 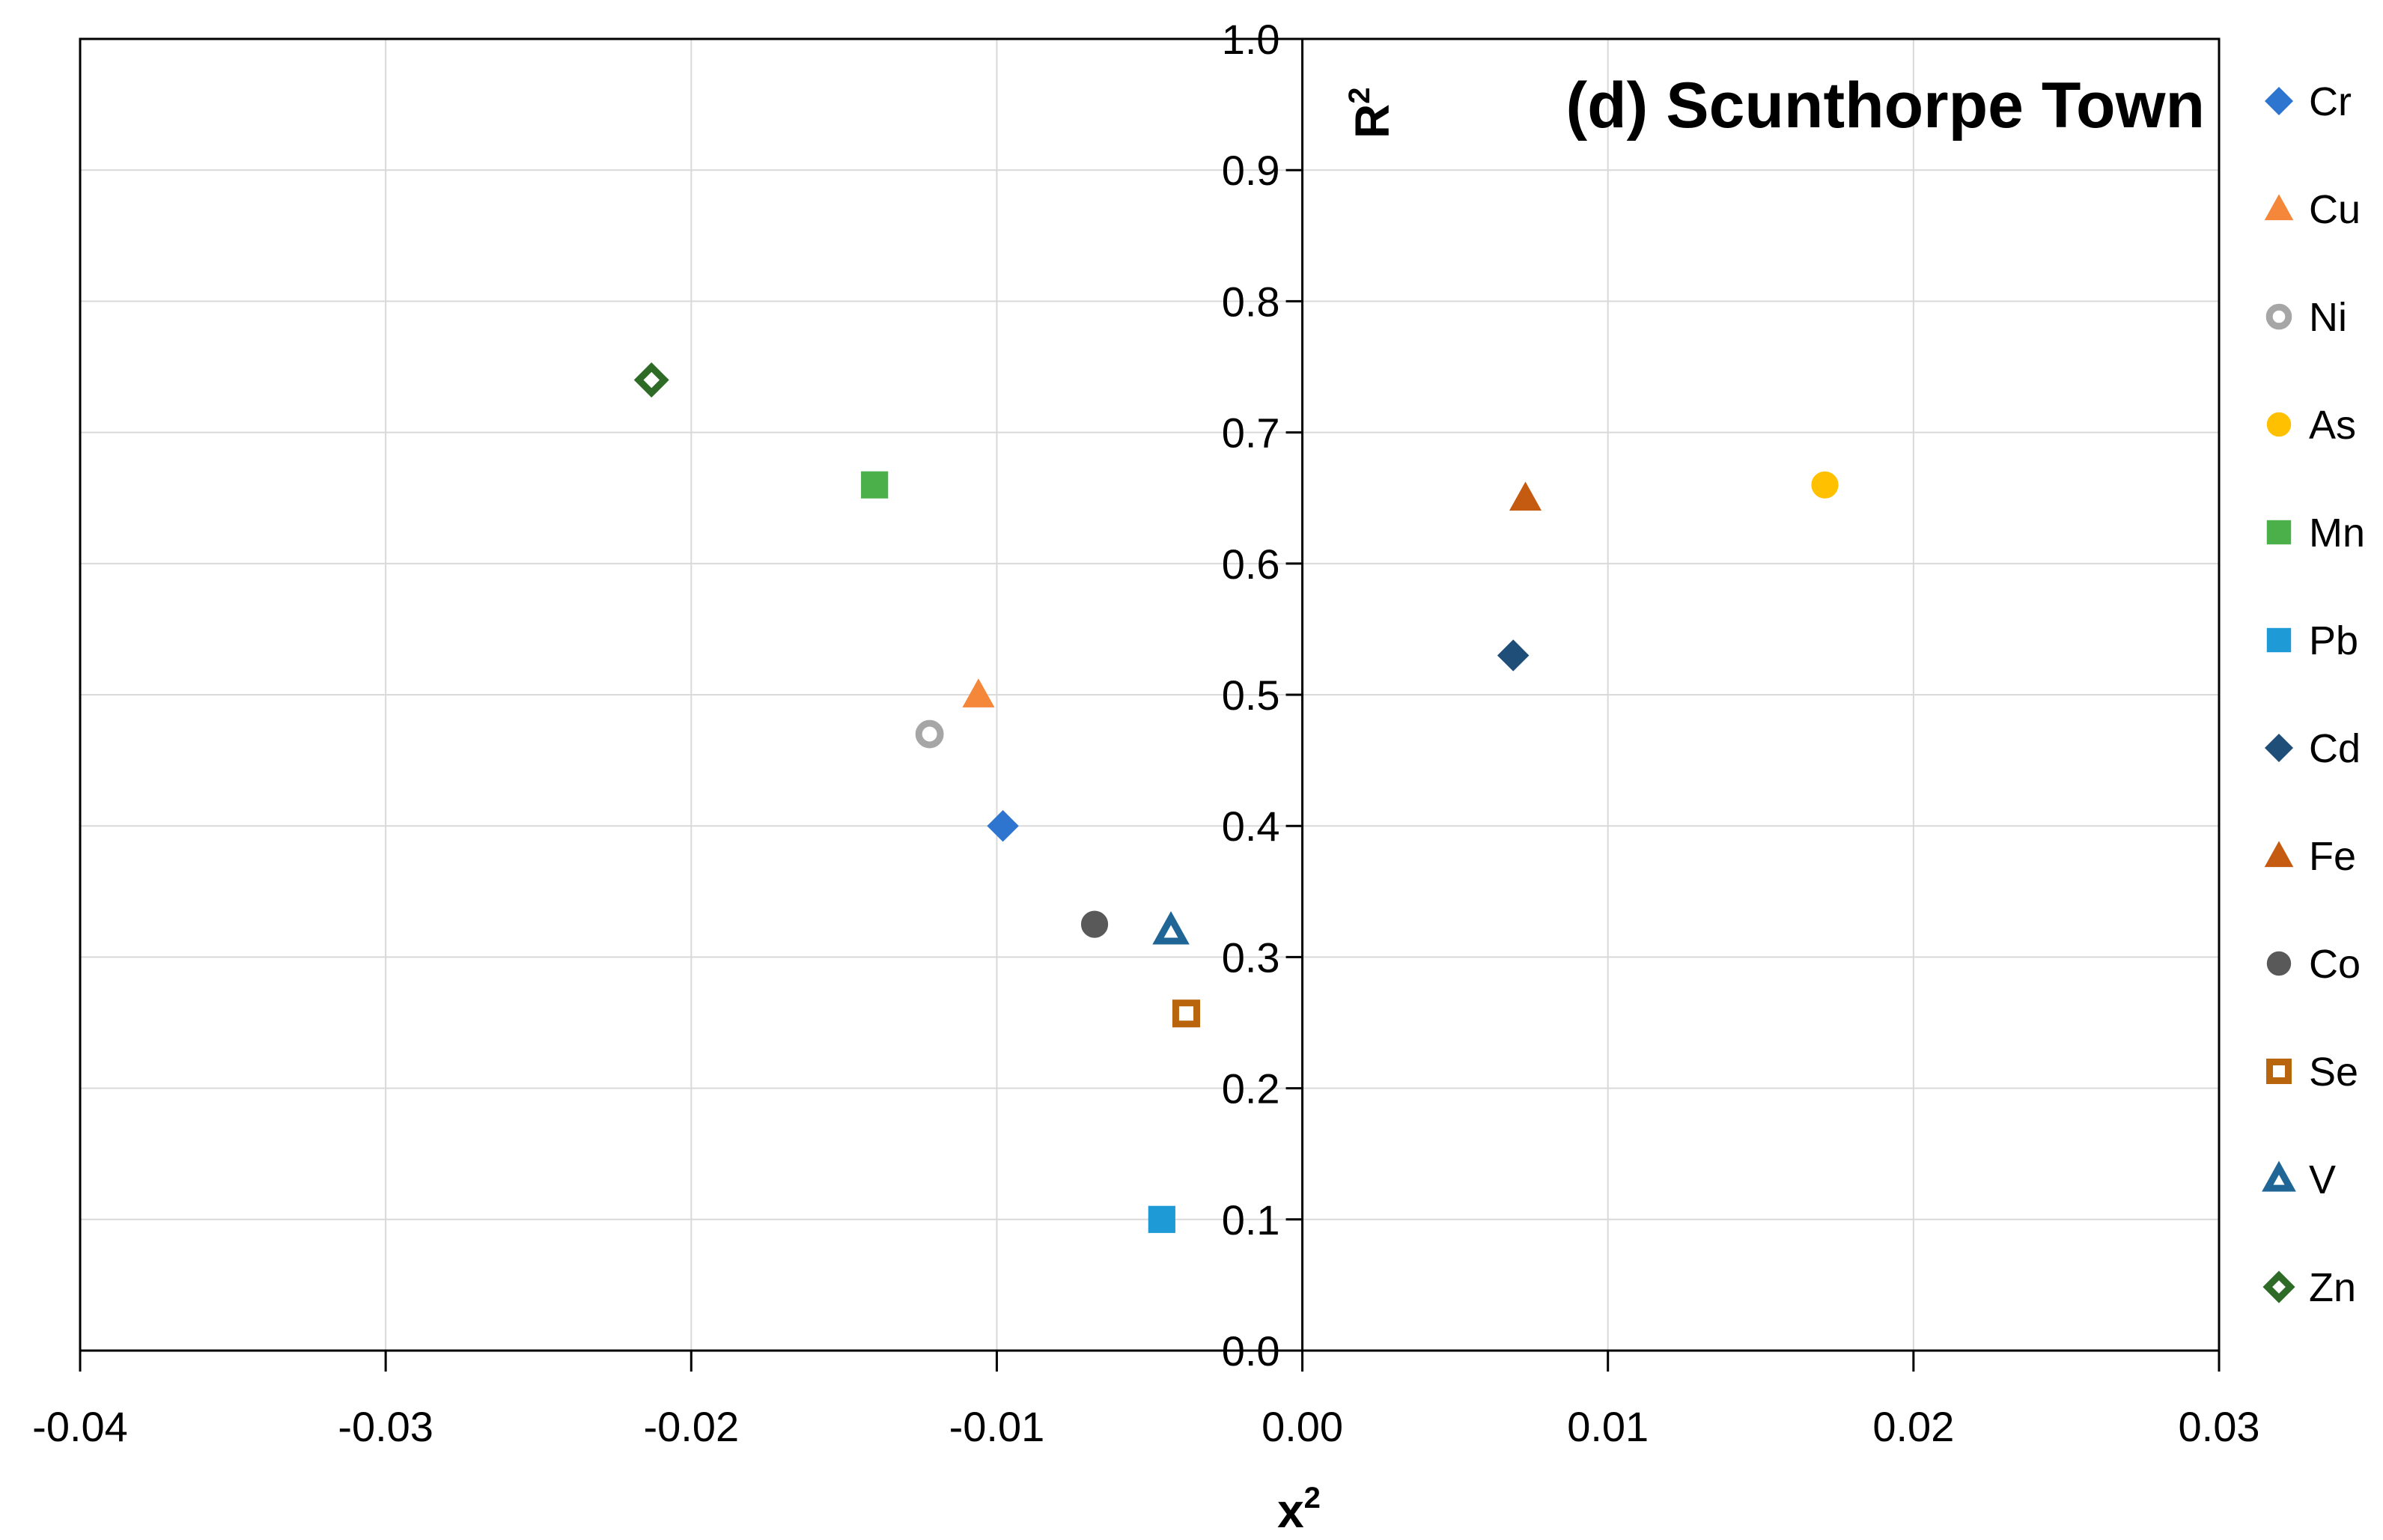 What do you see at coordinates (1186, 1013) in the screenshot?
I see `data-point-se` at bounding box center [1186, 1013].